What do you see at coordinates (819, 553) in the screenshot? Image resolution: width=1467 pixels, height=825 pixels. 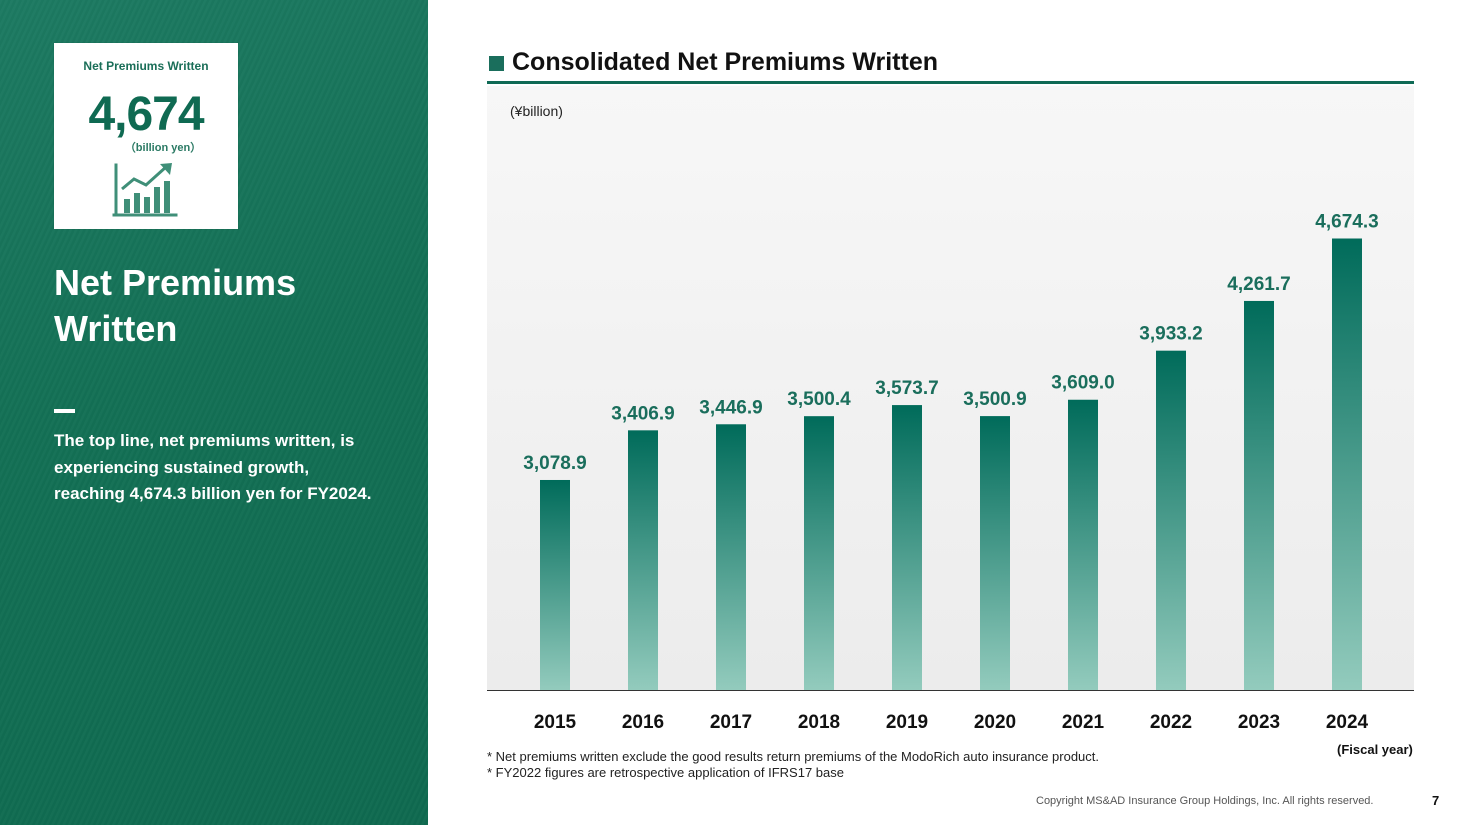 I see `bar-2018` at bounding box center [819, 553].